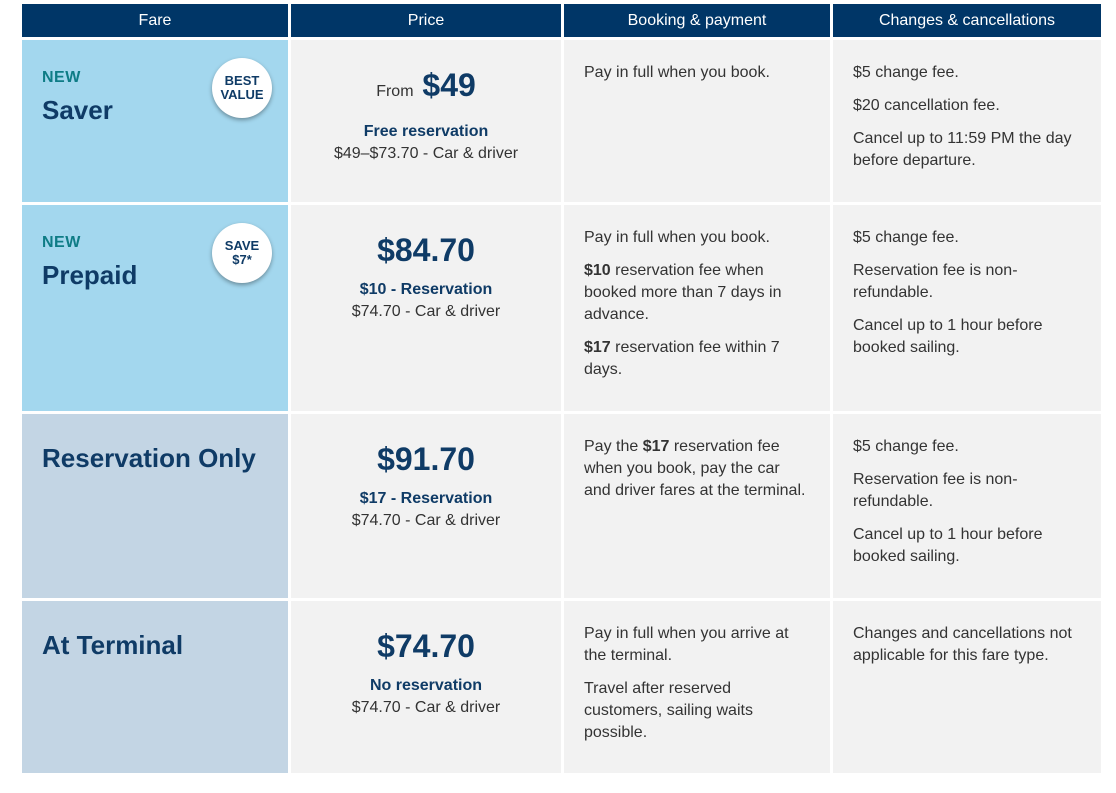 This screenshot has height=793, width=1116. I want to click on save-badge: SAVE $7*, so click(242, 253).